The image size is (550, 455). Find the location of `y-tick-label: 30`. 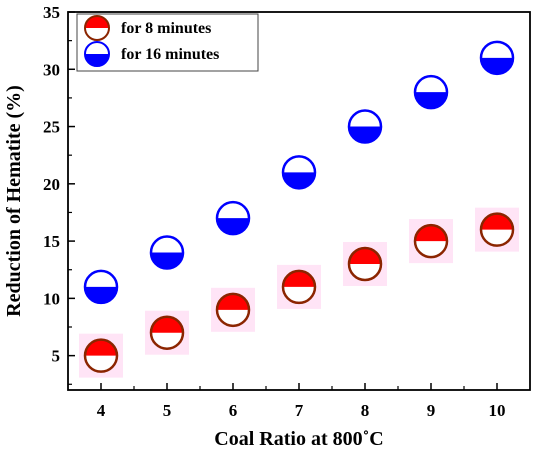

y-tick-label: 30 is located at coordinates (51, 69).